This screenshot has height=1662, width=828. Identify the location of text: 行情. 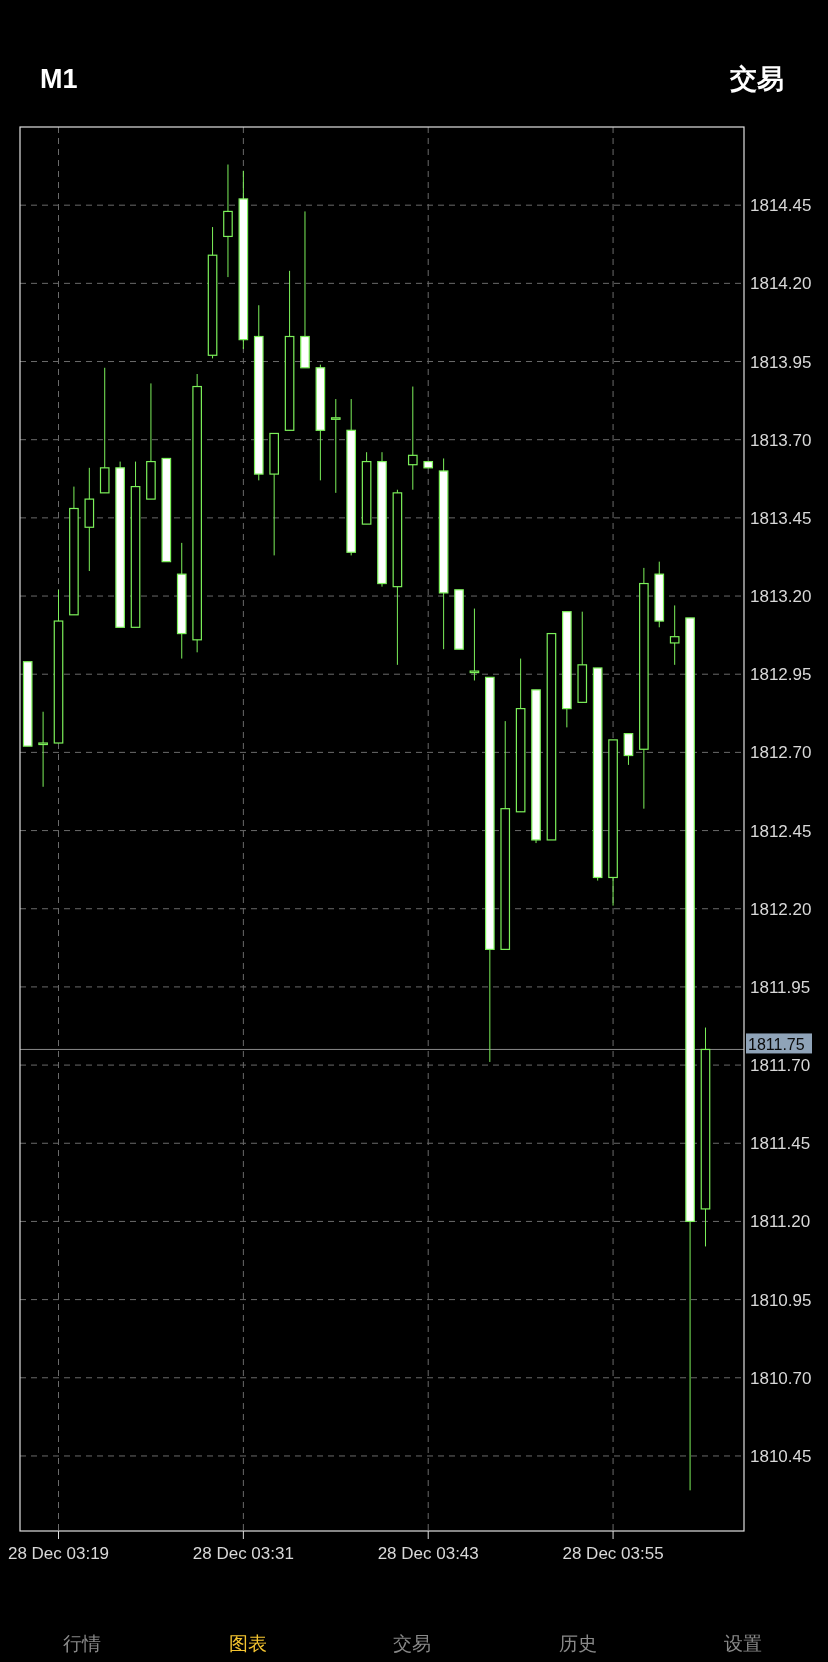
(82, 1643).